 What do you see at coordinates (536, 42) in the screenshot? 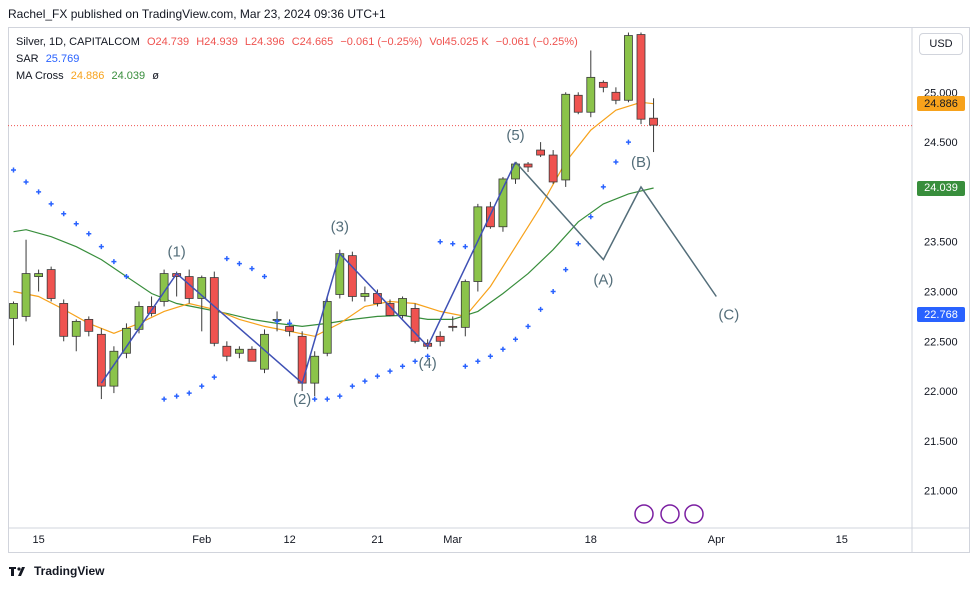
I see `vol-change-value: −0.061 (−0.25%)` at bounding box center [536, 42].